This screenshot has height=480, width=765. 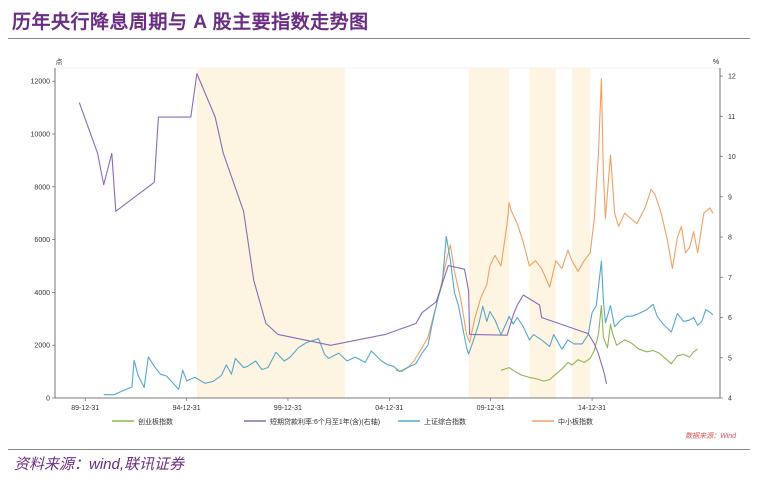 What do you see at coordinates (59, 62) in the screenshot?
I see `left-axis-unit: 点` at bounding box center [59, 62].